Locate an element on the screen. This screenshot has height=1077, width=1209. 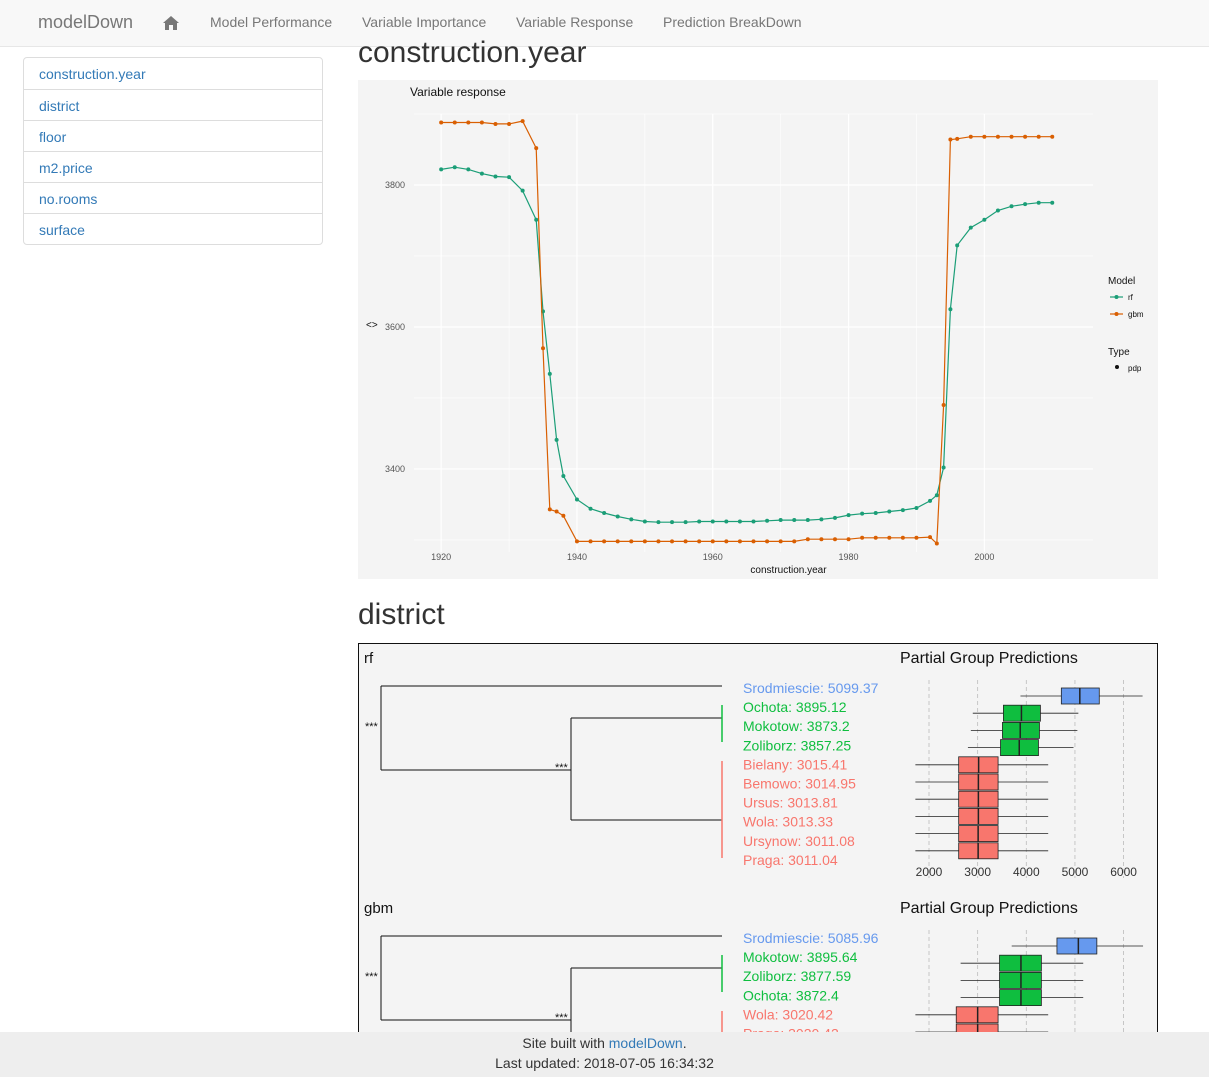
group-label: Zoliborz: 3877.59 is located at coordinates (797, 976).